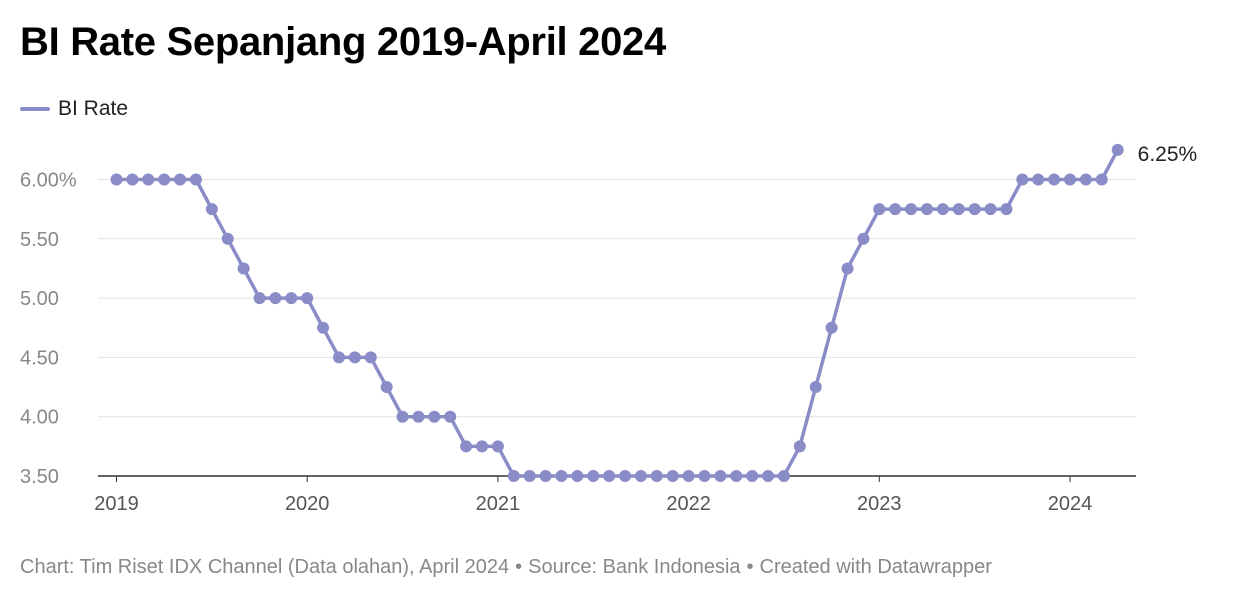  What do you see at coordinates (39, 418) in the screenshot?
I see `y-tick-label: 4.00` at bounding box center [39, 418].